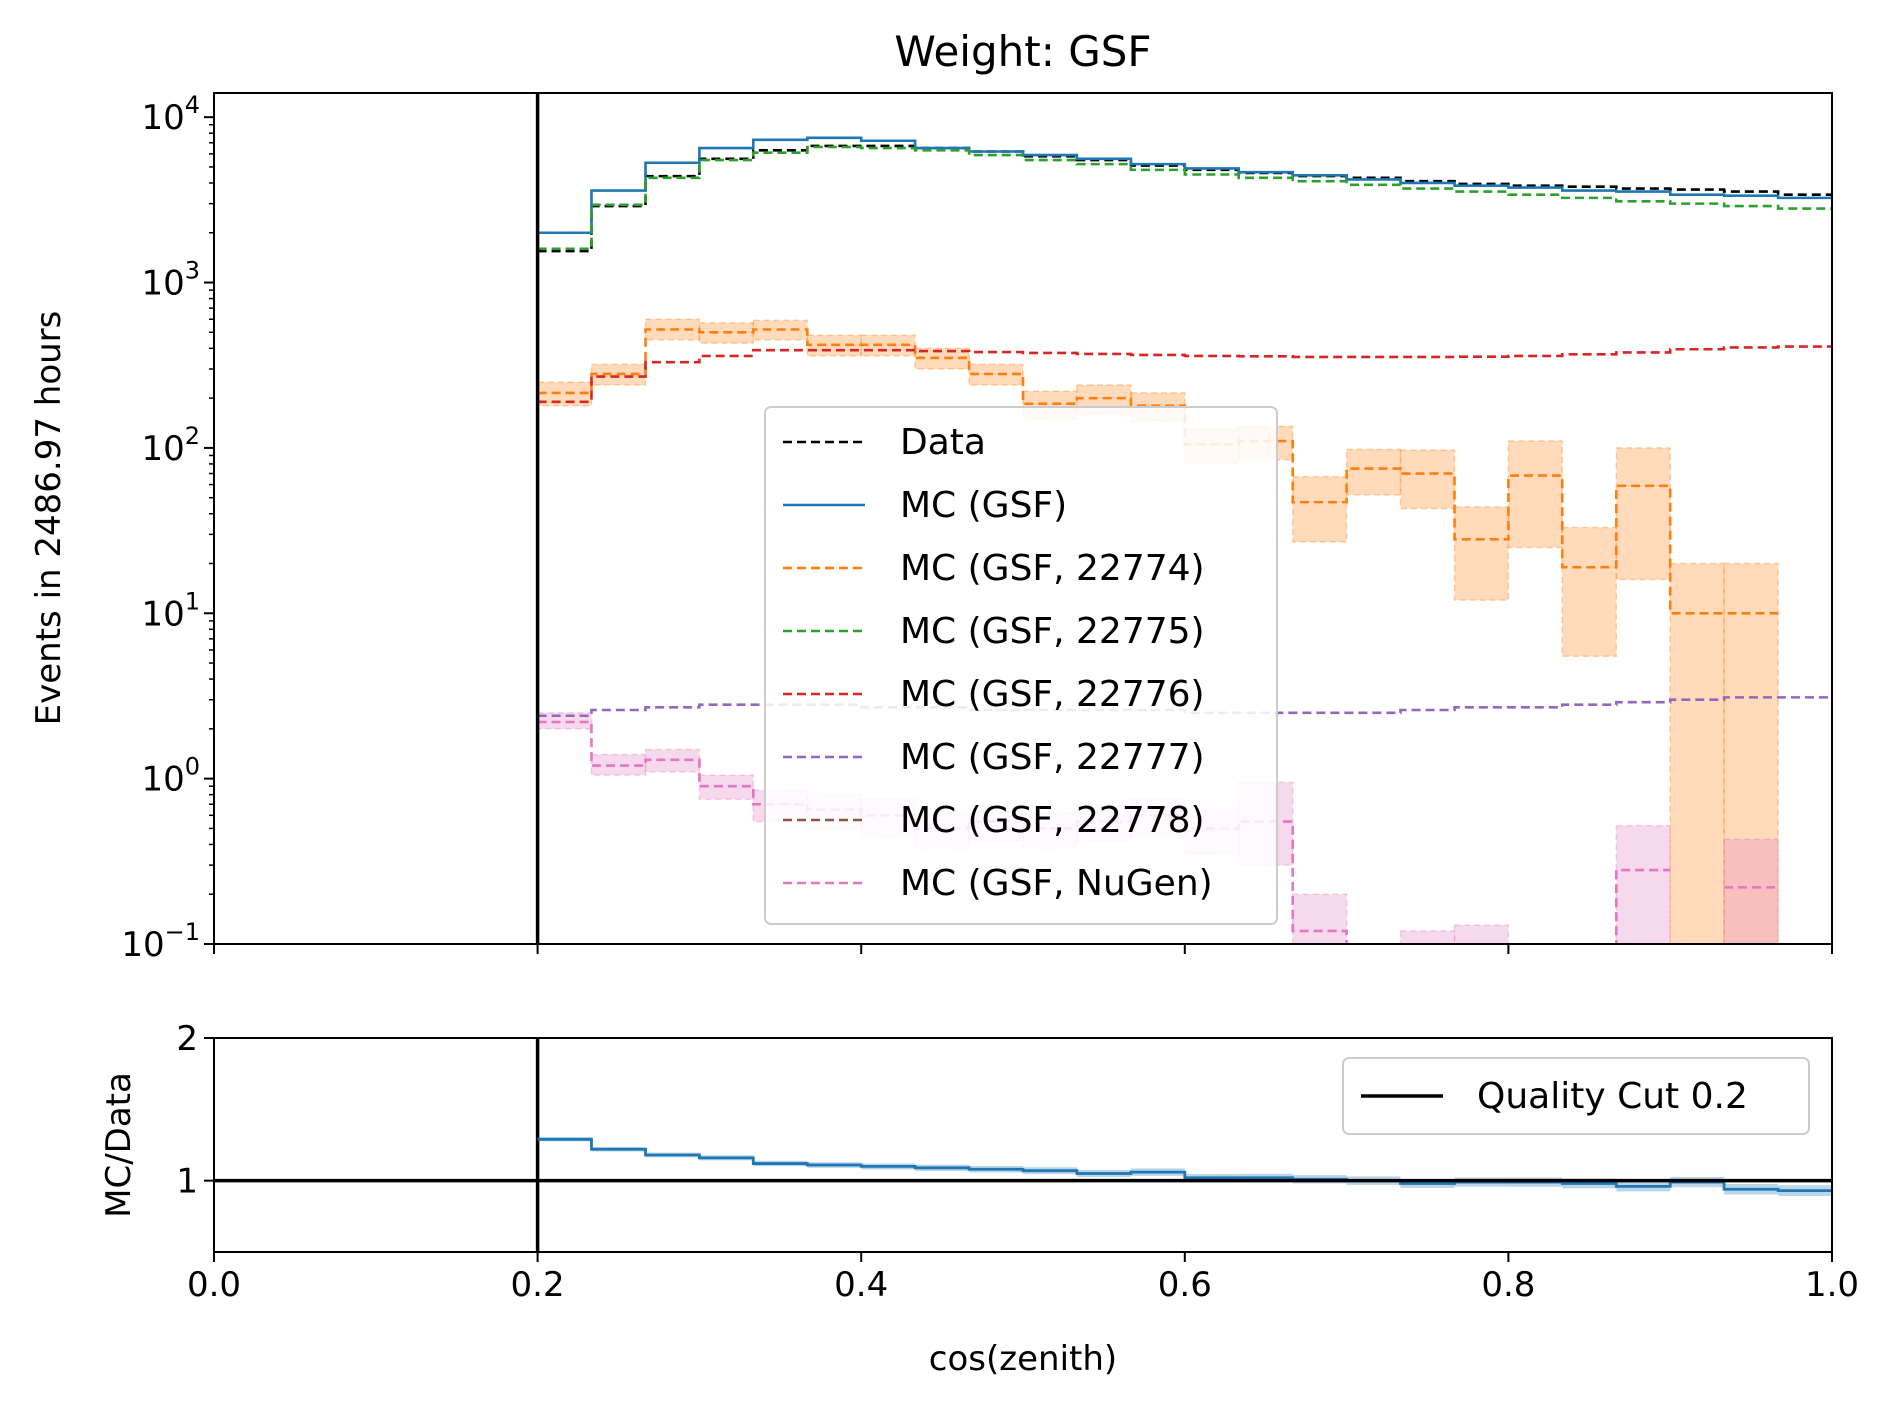  I want to click on main-y-tick-exponent: 0, so click(192, 767).